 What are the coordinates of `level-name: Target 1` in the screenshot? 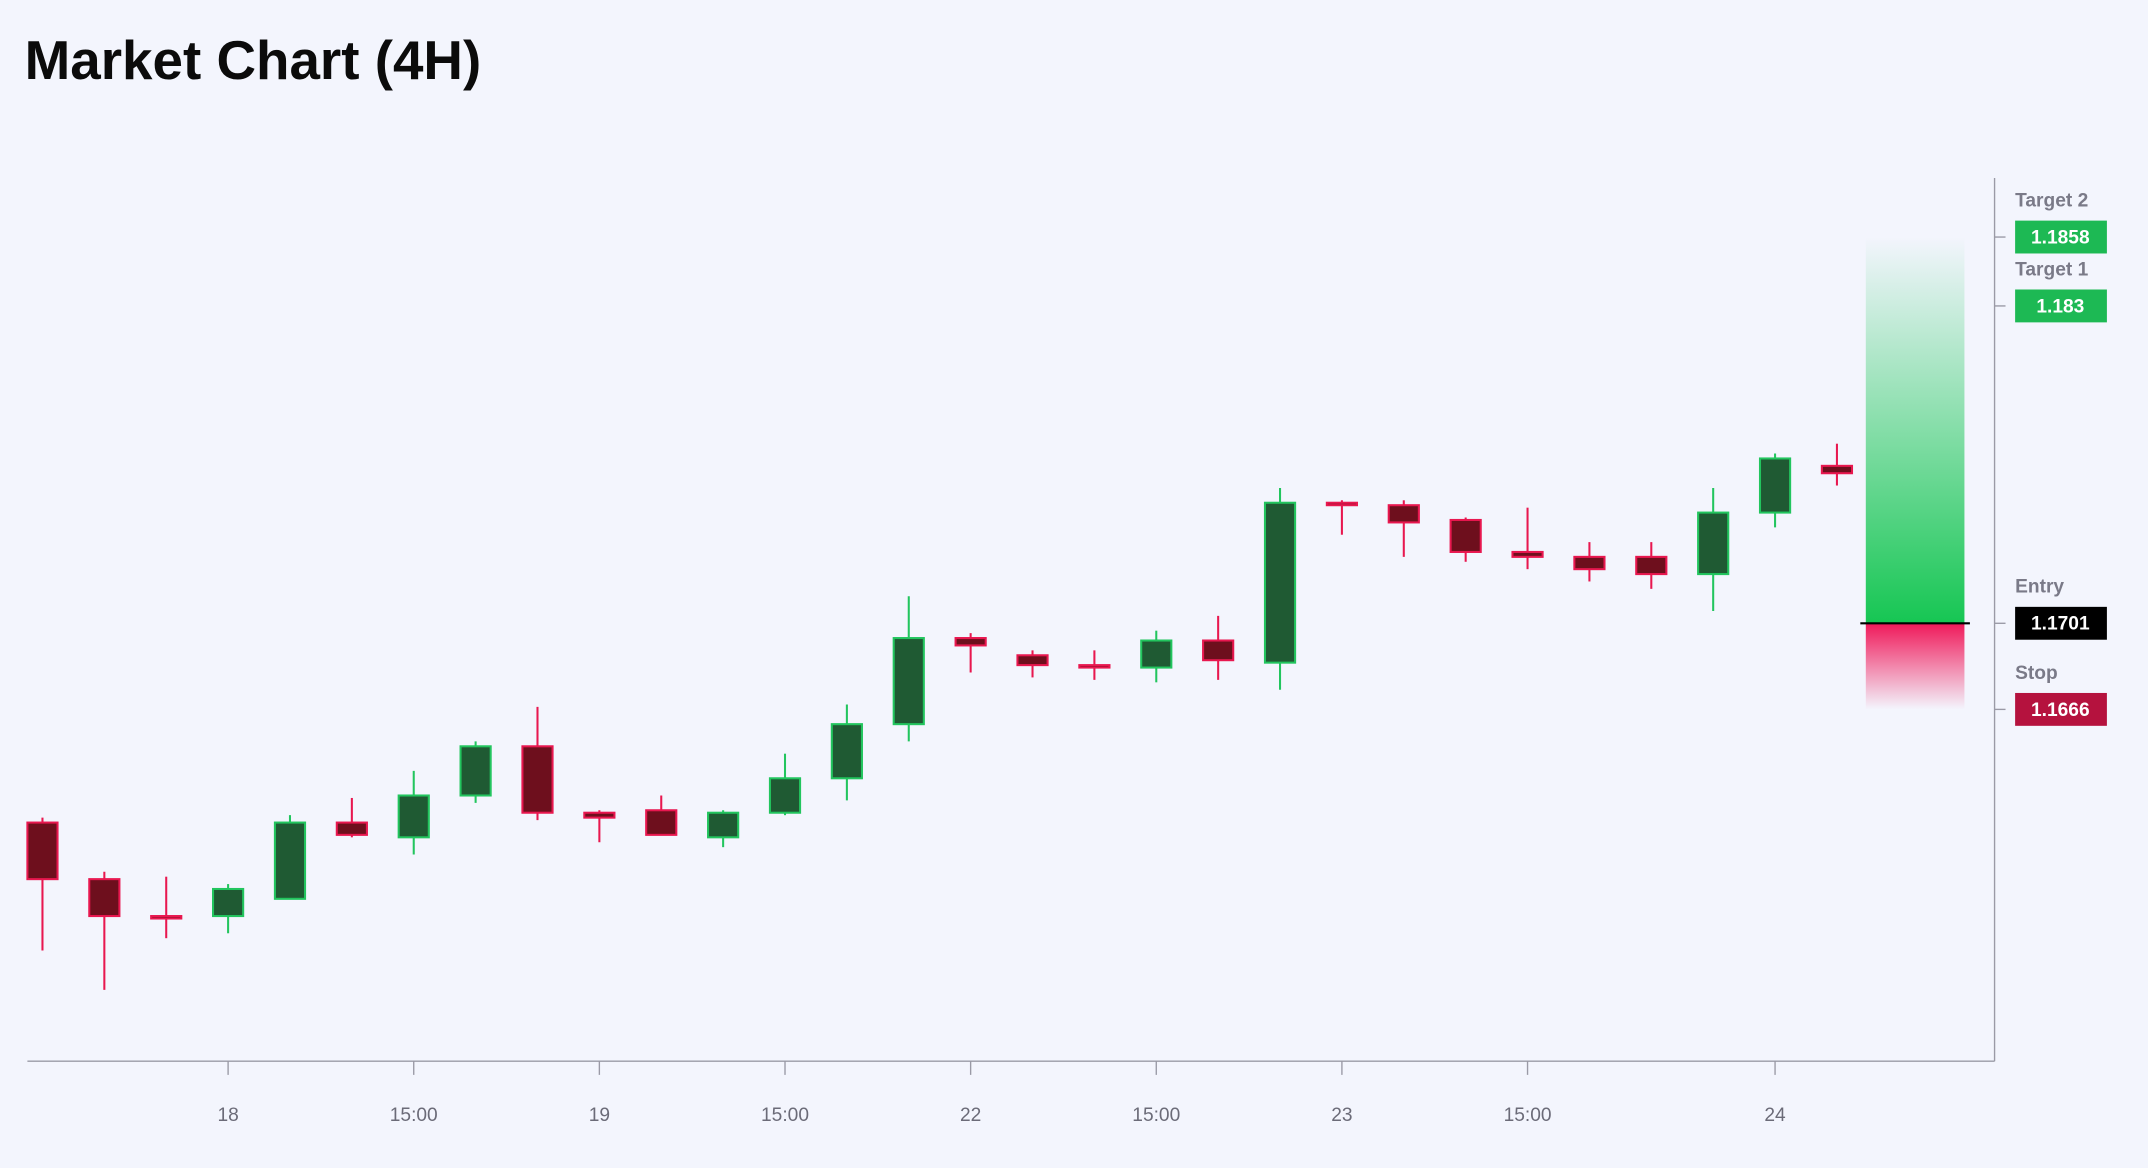 It's located at (2051, 269).